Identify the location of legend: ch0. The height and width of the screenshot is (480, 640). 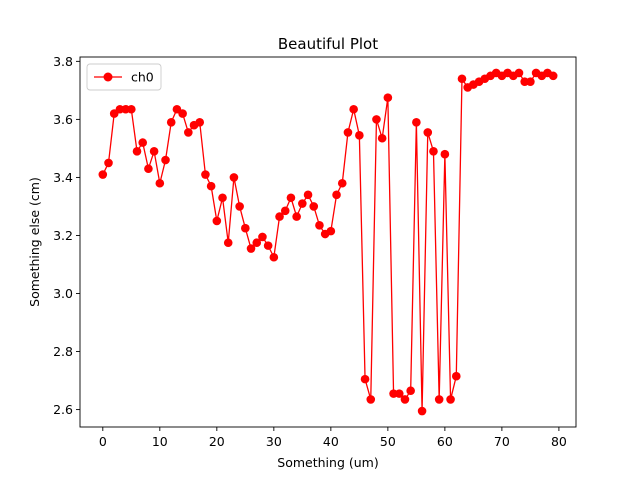
(124, 77).